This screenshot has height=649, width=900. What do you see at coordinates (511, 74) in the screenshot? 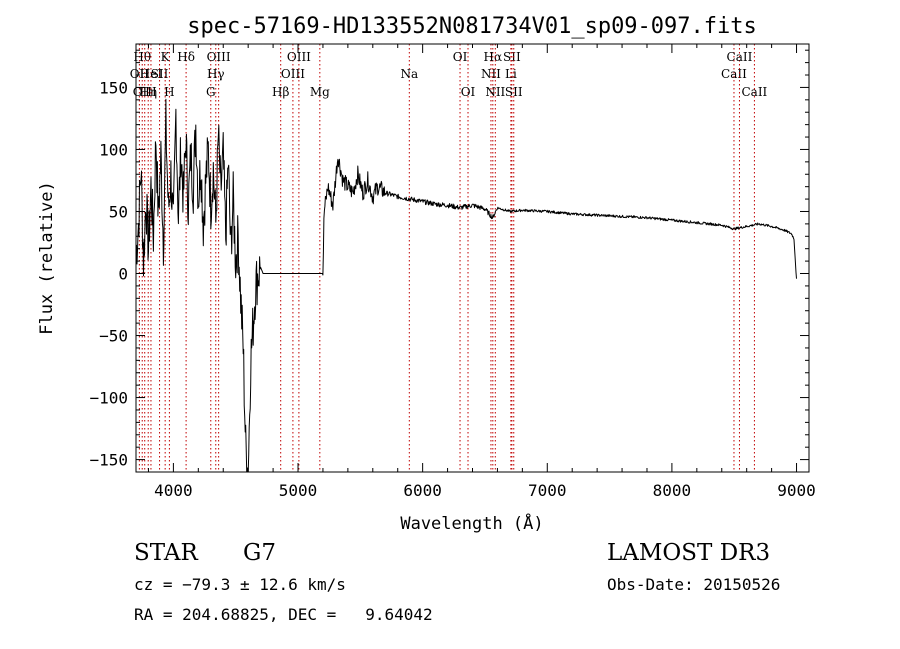
I see `spectral-line-label: Li` at bounding box center [511, 74].